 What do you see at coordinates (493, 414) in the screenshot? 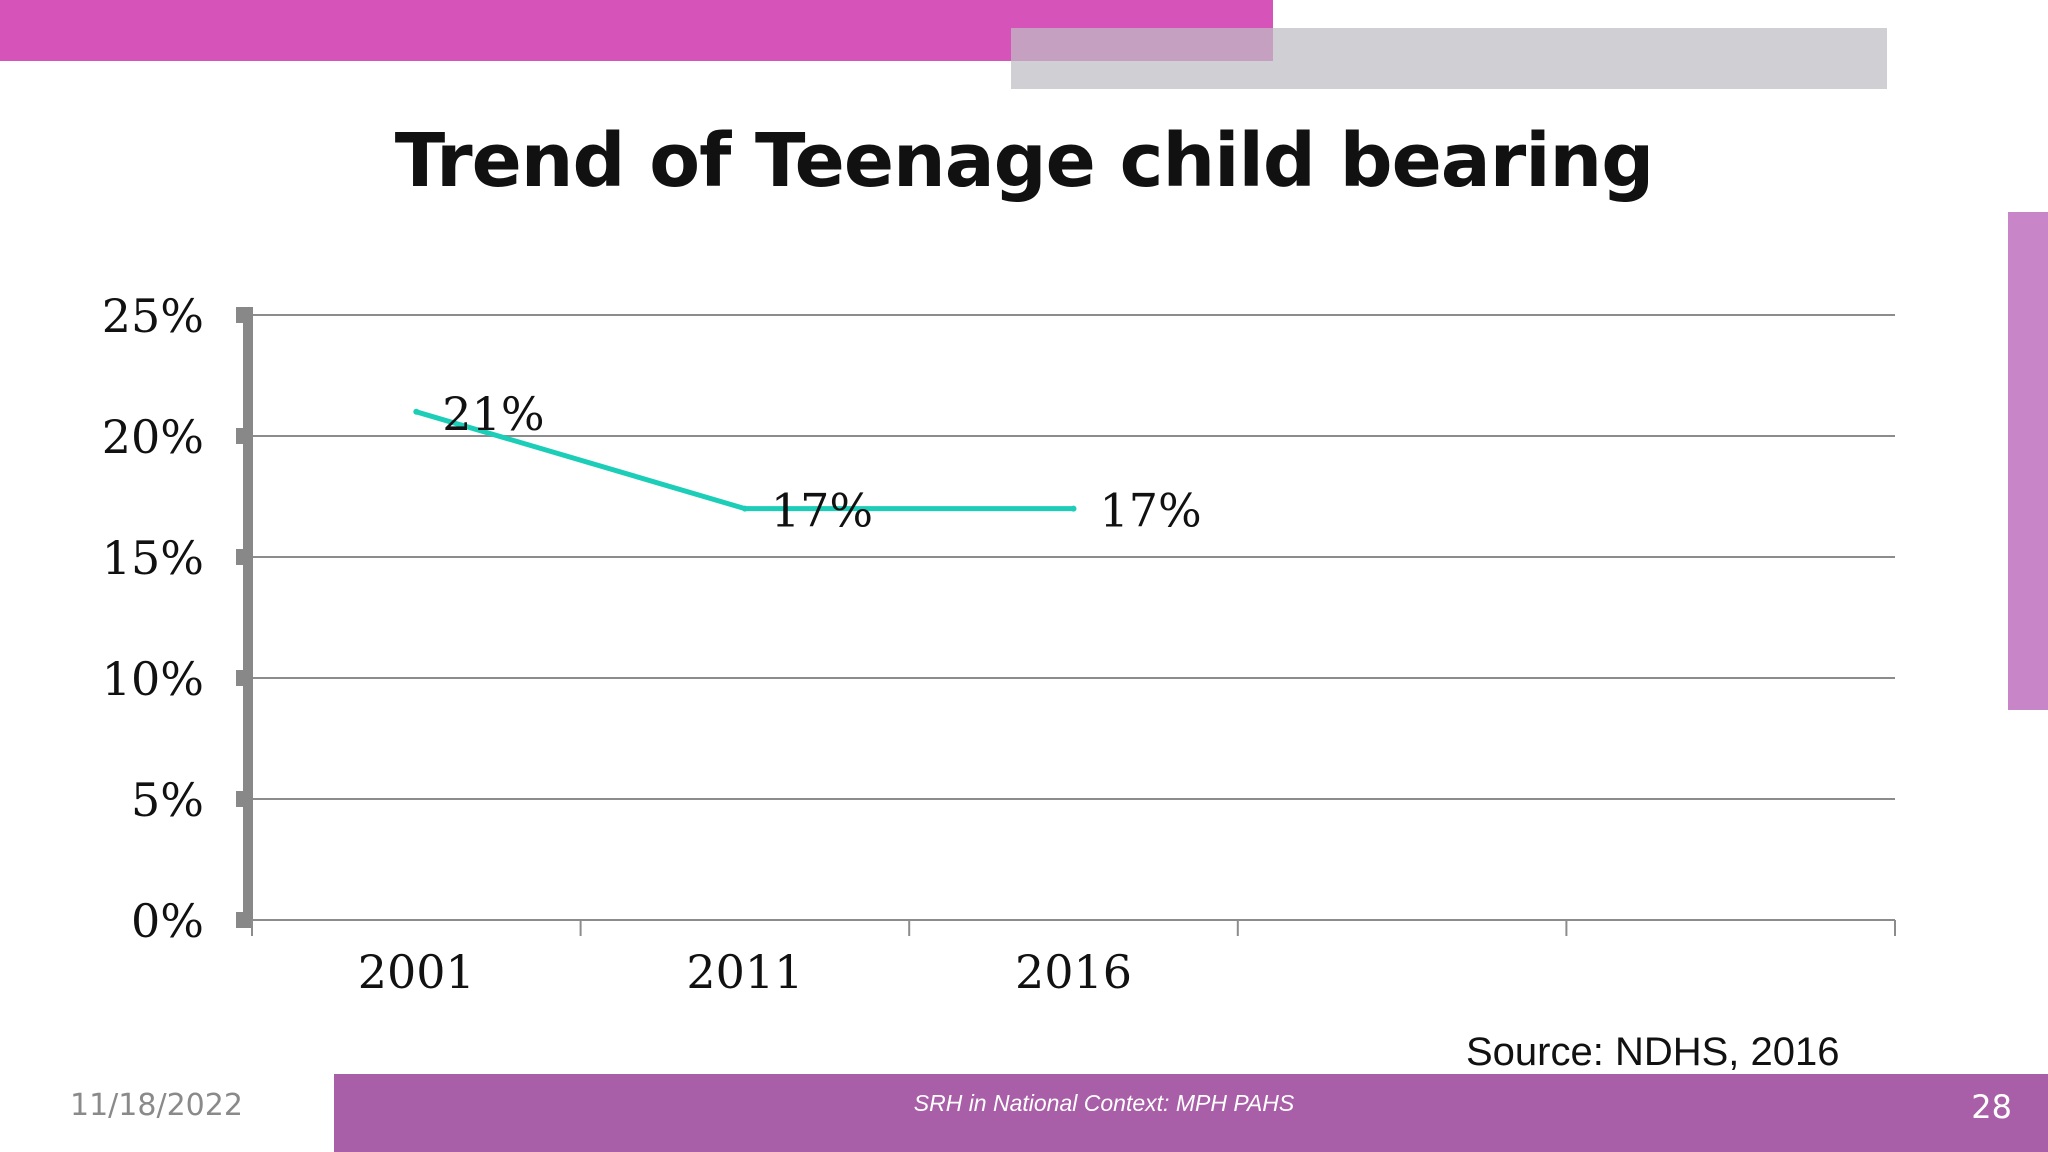
I see `data-label: 21%` at bounding box center [493, 414].